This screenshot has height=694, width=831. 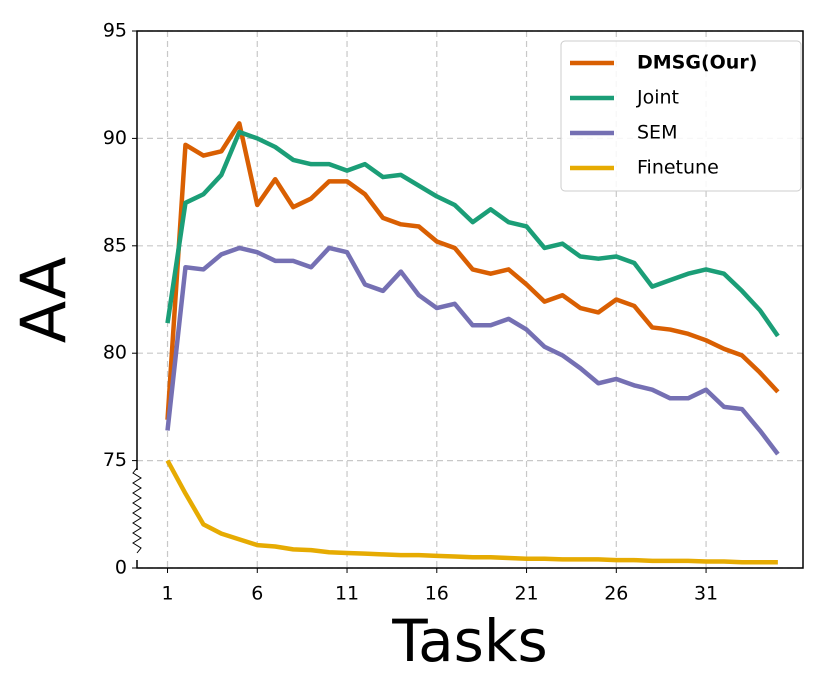 What do you see at coordinates (121, 568) in the screenshot?
I see `y-tick-label: 0` at bounding box center [121, 568].